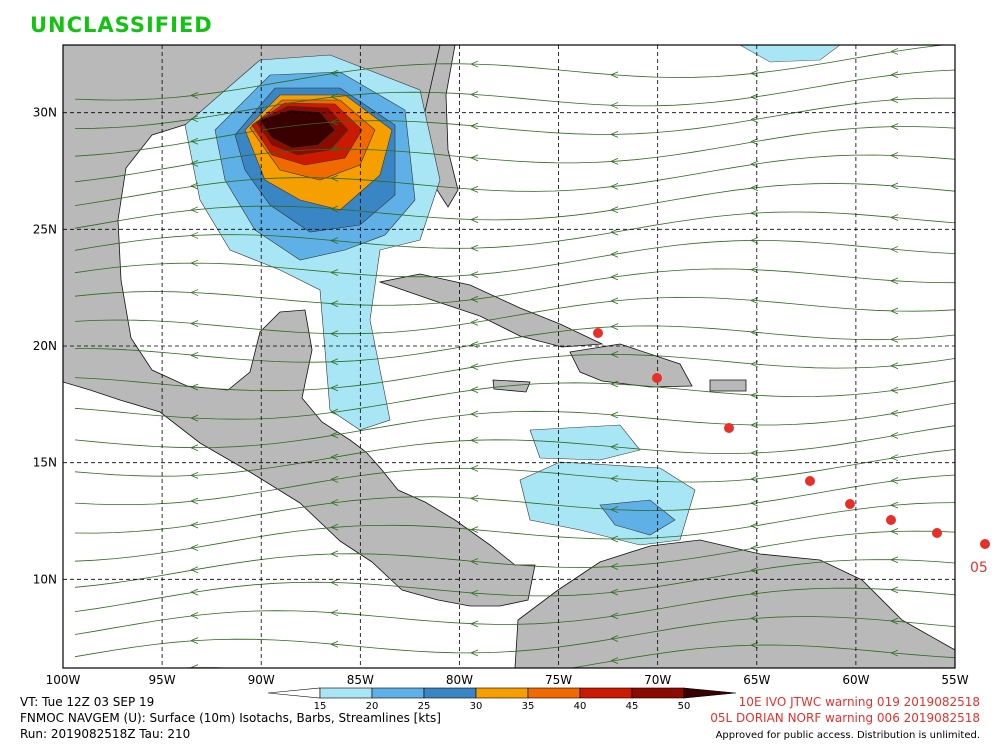 The width and height of the screenshot is (1000, 754). What do you see at coordinates (45, 346) in the screenshot?
I see `lat-label: 20N` at bounding box center [45, 346].